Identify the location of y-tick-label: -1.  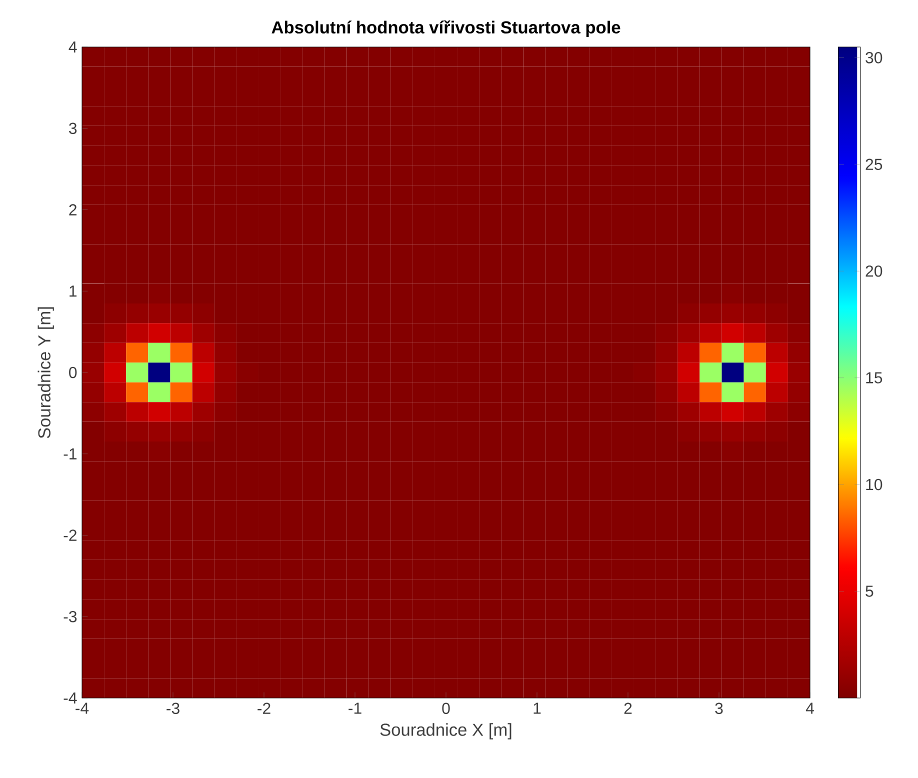
(70, 454).